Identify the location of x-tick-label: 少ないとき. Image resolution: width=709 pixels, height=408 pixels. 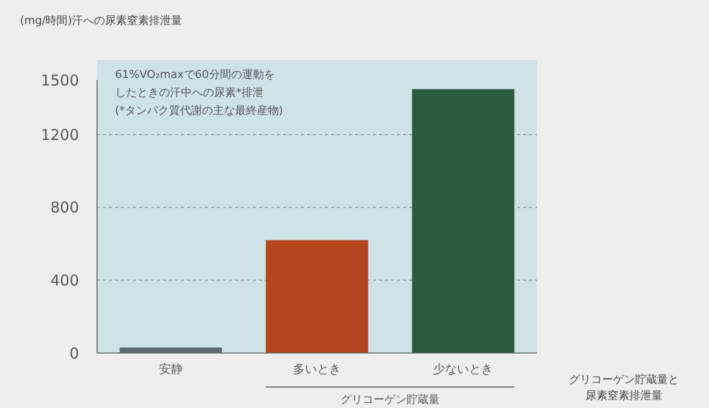
(463, 369).